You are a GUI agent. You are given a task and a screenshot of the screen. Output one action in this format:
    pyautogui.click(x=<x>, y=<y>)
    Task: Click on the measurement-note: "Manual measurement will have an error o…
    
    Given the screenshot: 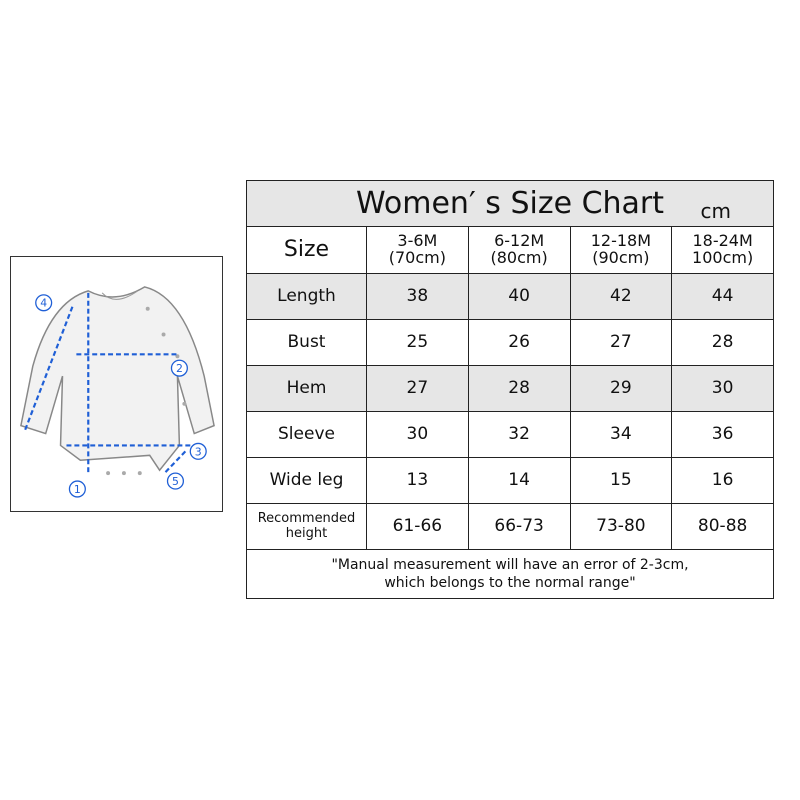 What is the action you would take?
    pyautogui.click(x=510, y=574)
    